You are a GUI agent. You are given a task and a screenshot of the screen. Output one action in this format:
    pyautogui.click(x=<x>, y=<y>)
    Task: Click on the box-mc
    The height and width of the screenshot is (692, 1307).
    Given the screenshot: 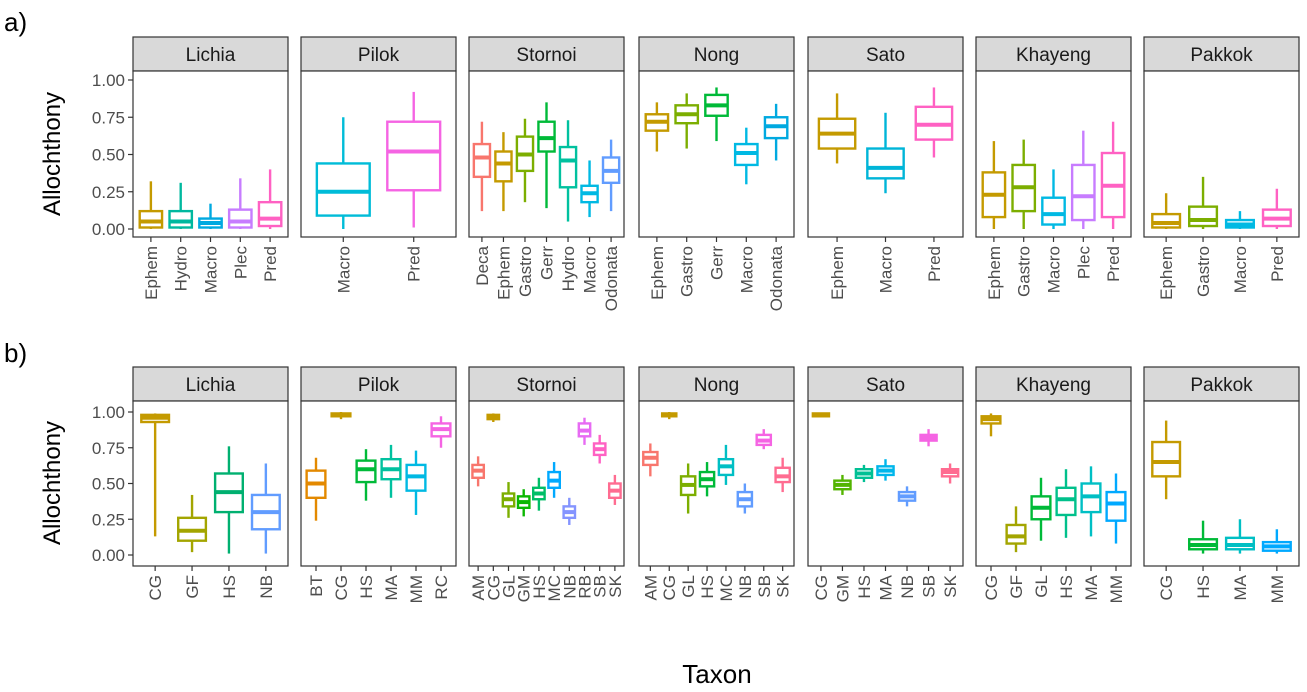 What is the action you would take?
    pyautogui.click(x=726, y=464)
    